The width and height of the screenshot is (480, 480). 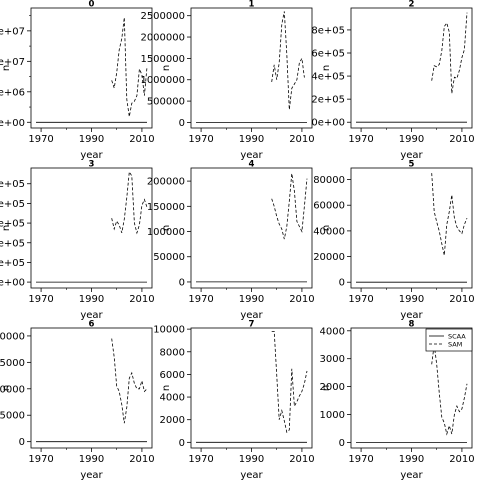 I want to click on y-tick-label: 8000, so click(x=172, y=352).